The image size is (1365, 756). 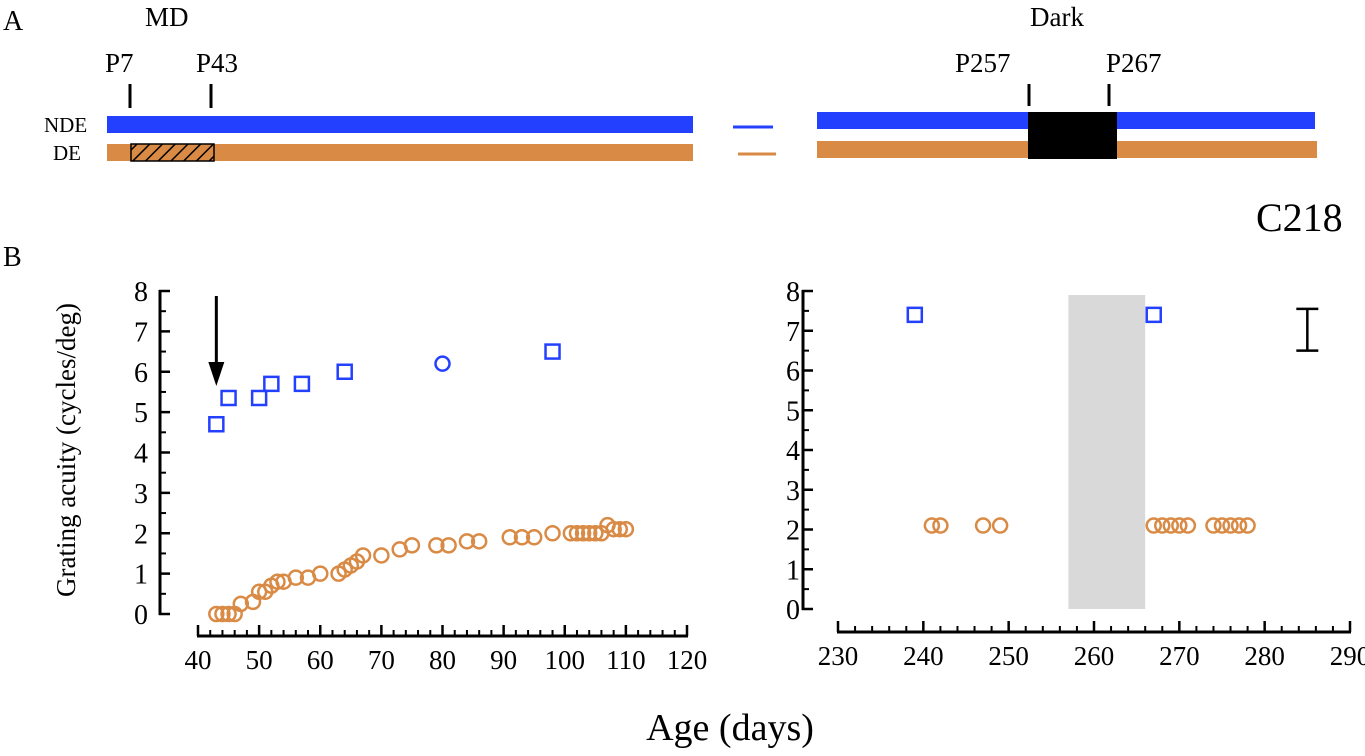 I want to click on panel-b-label: B, so click(x=12, y=257).